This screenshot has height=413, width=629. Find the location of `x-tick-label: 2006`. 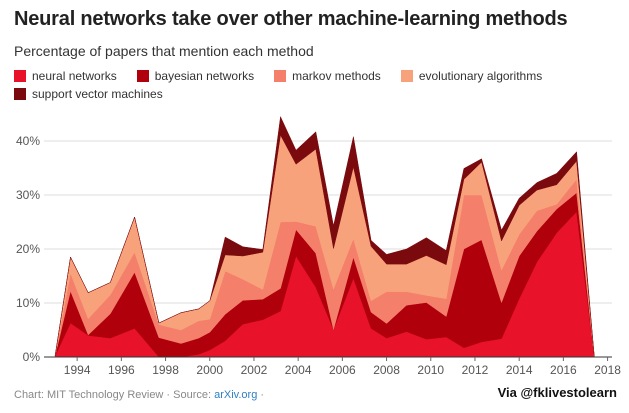

x-tick-label: 2006 is located at coordinates (342, 370).